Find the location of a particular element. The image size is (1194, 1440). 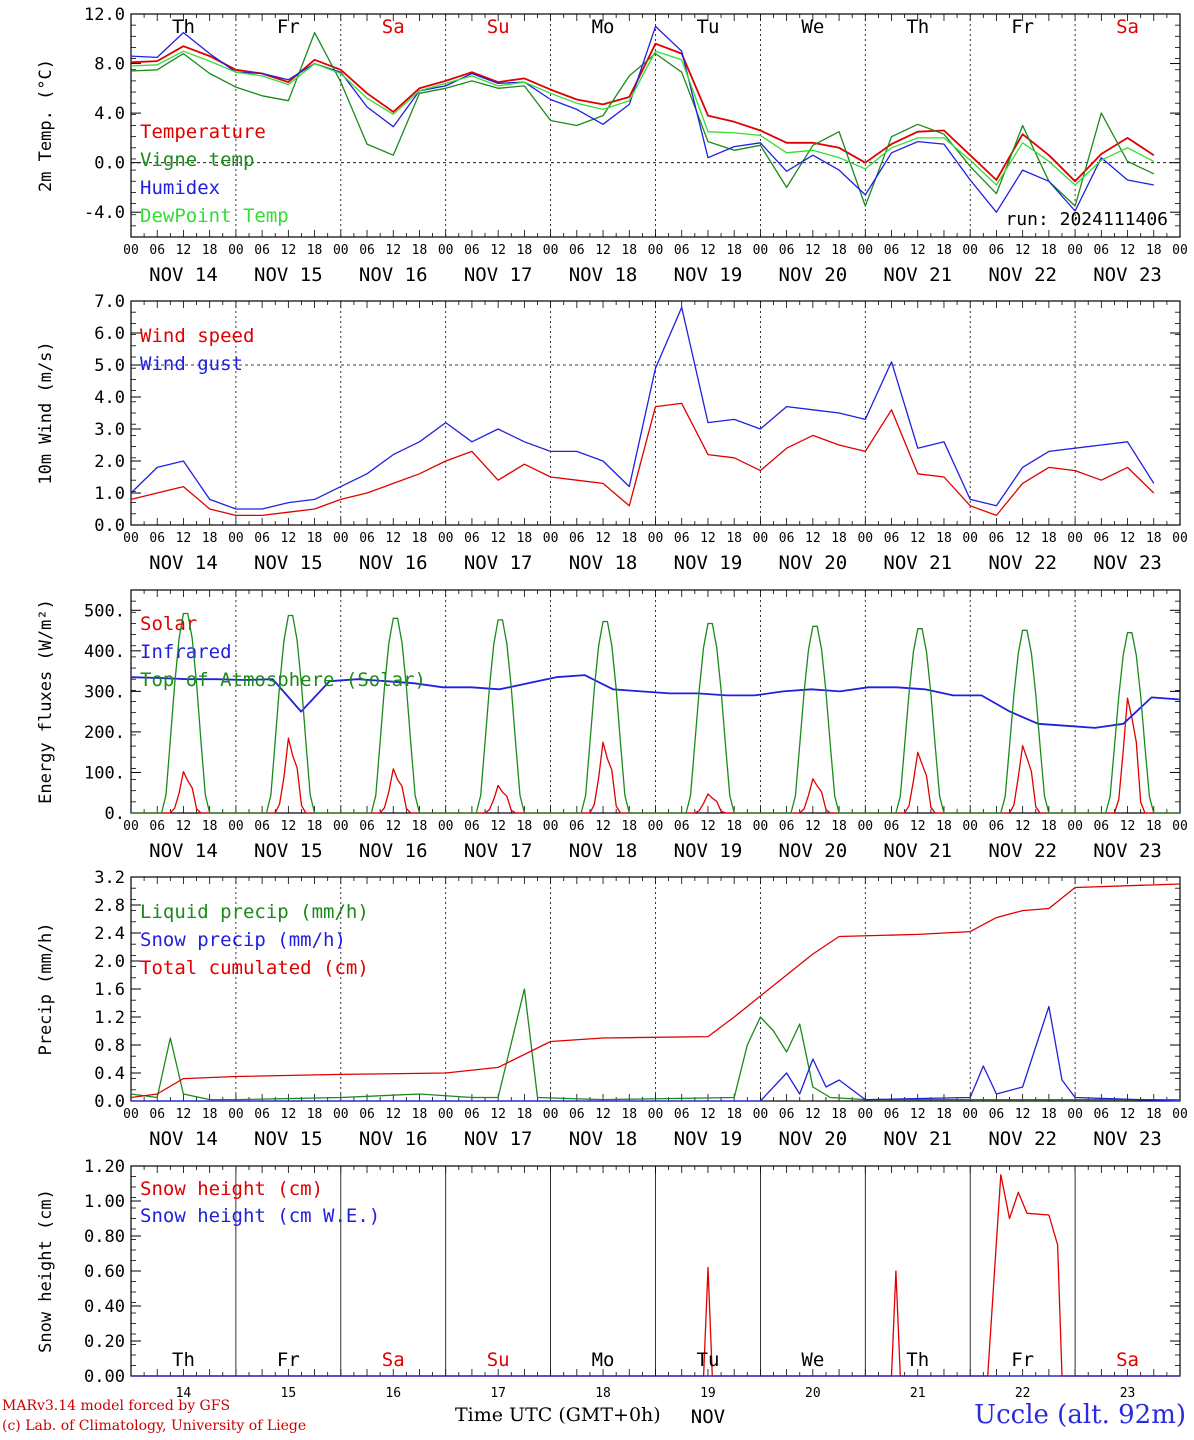

y-tick-label: 6.0 is located at coordinates (109, 334).